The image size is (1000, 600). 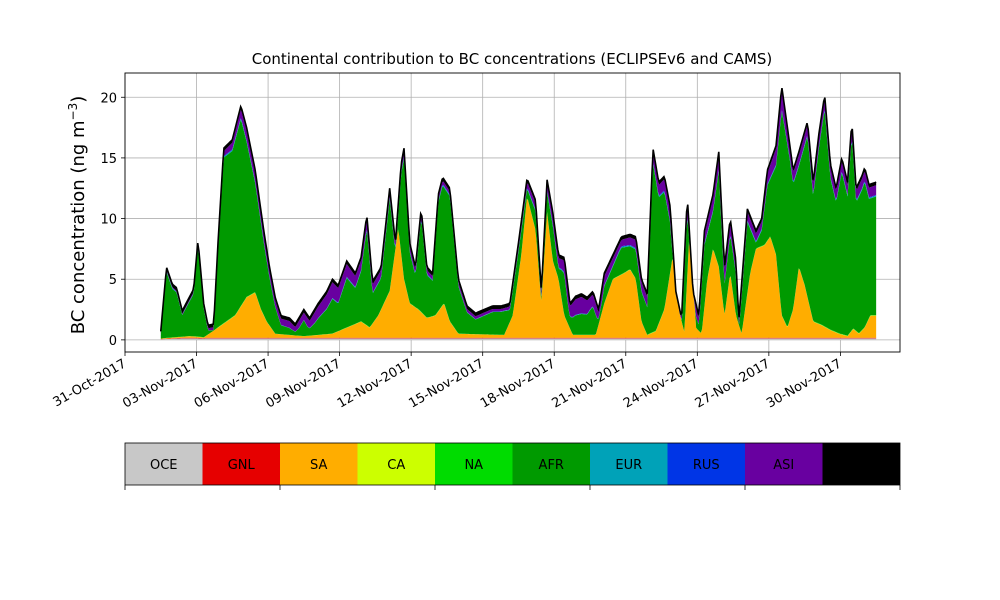 I want to click on legend-label-asi: ASI, so click(x=783, y=465).